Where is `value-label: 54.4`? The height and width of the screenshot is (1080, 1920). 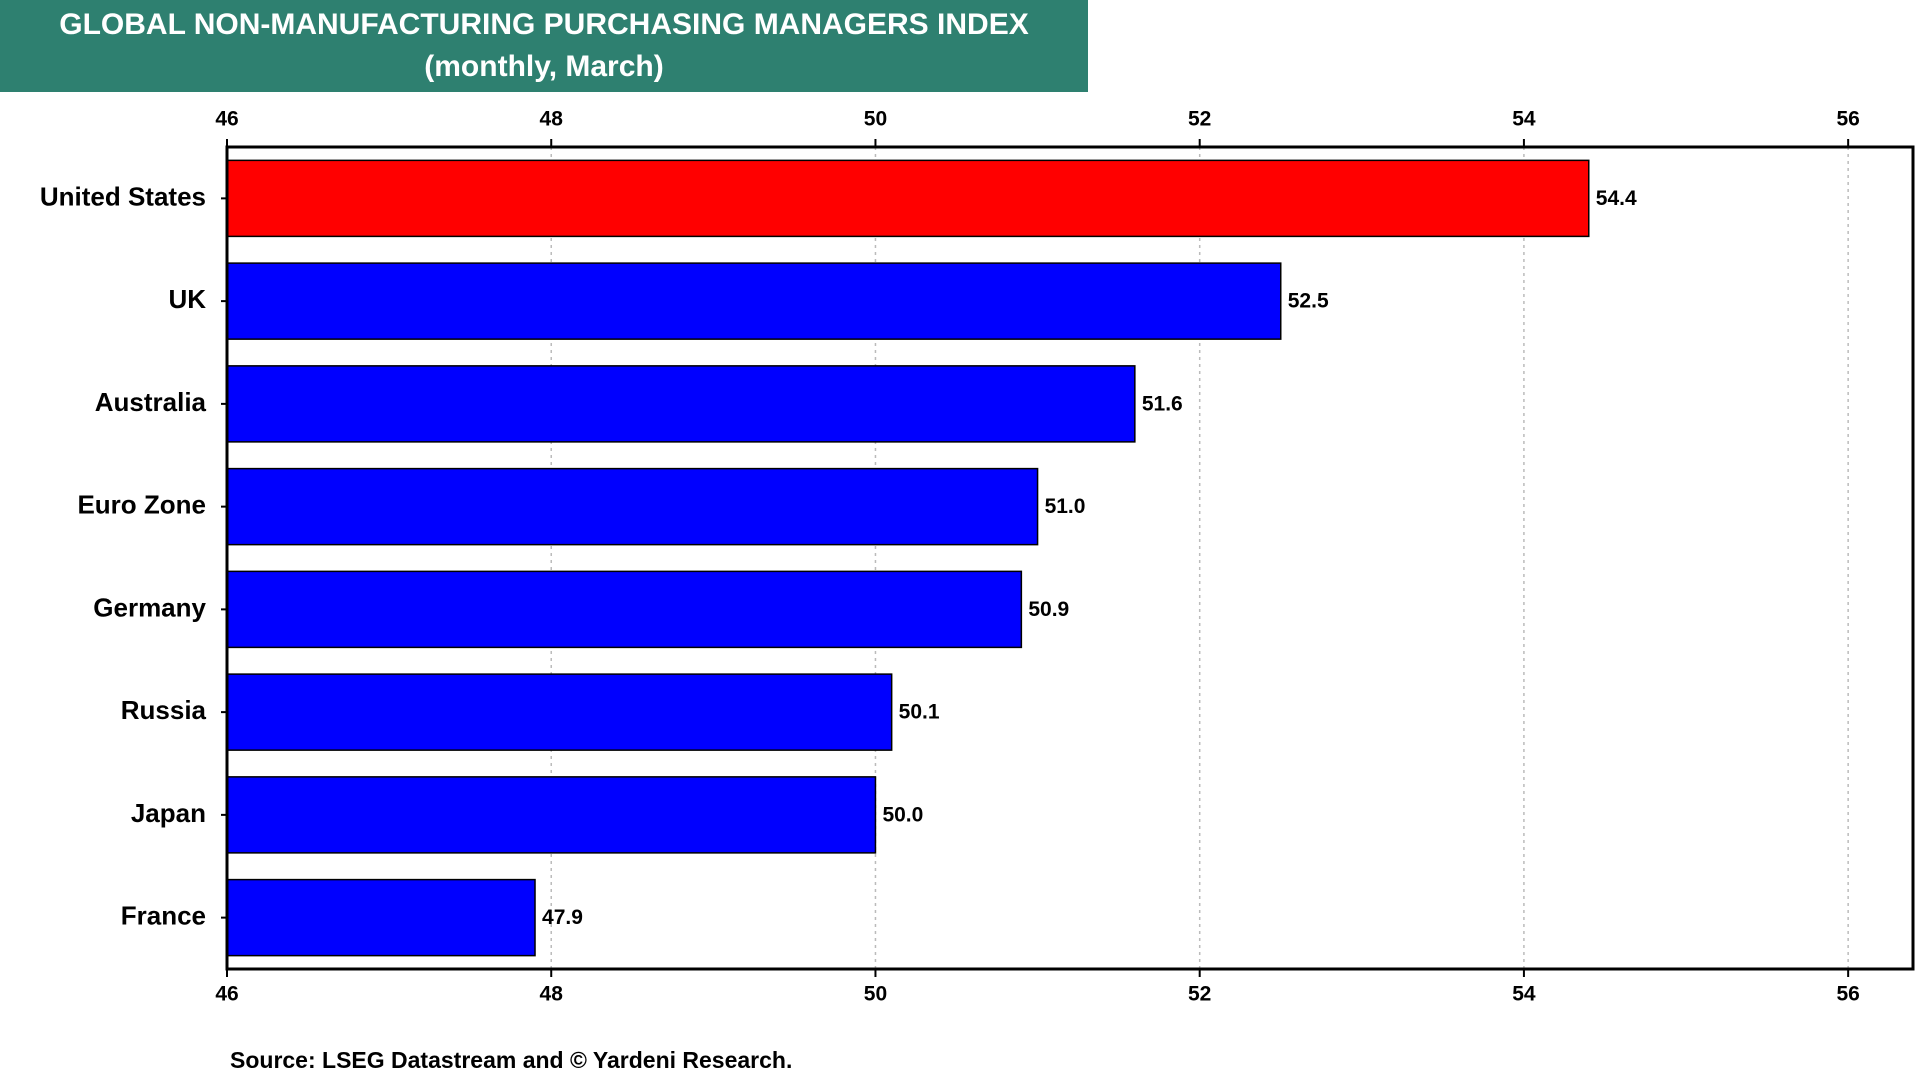 value-label: 54.4 is located at coordinates (1616, 198).